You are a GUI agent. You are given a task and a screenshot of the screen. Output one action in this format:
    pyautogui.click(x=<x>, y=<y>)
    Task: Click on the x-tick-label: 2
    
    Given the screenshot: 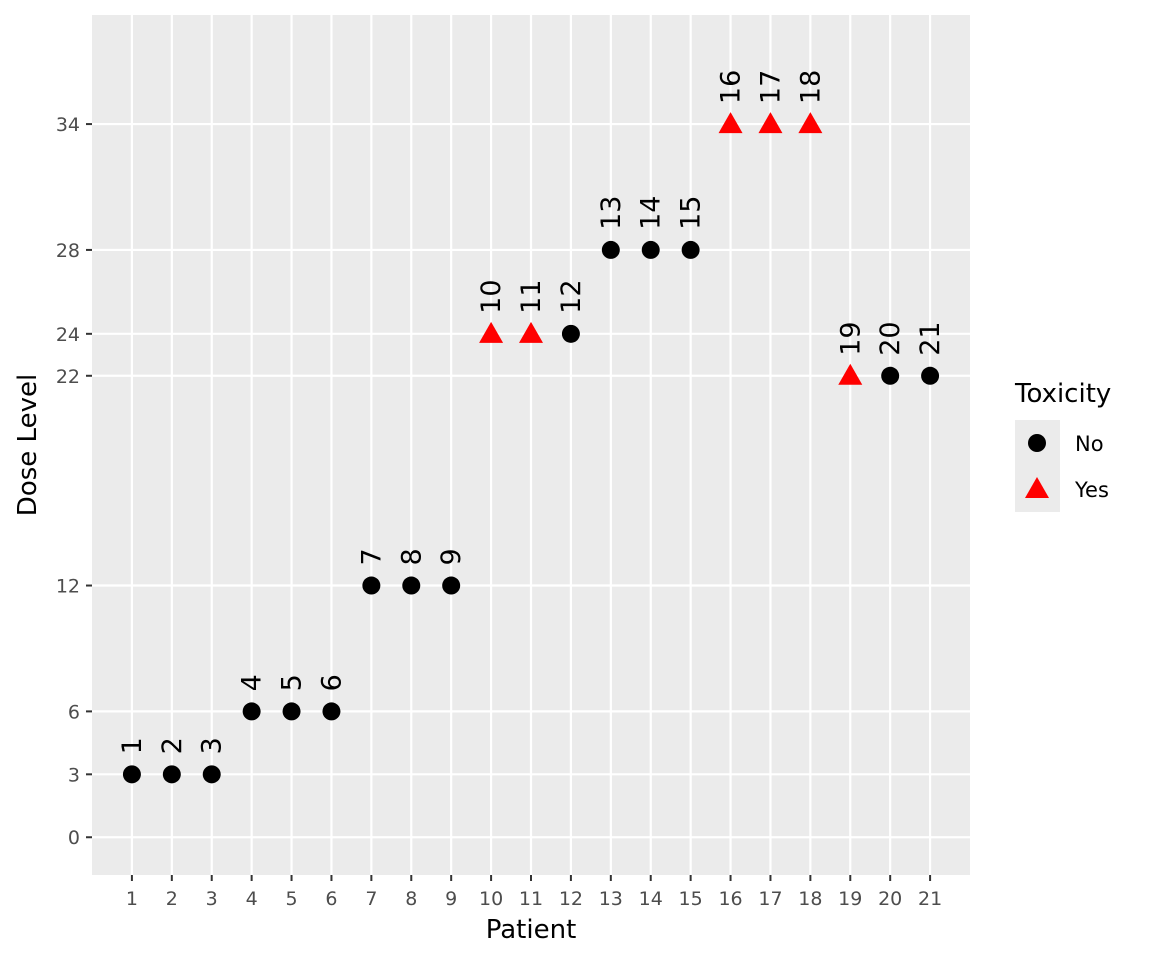 What is the action you would take?
    pyautogui.click(x=172, y=899)
    